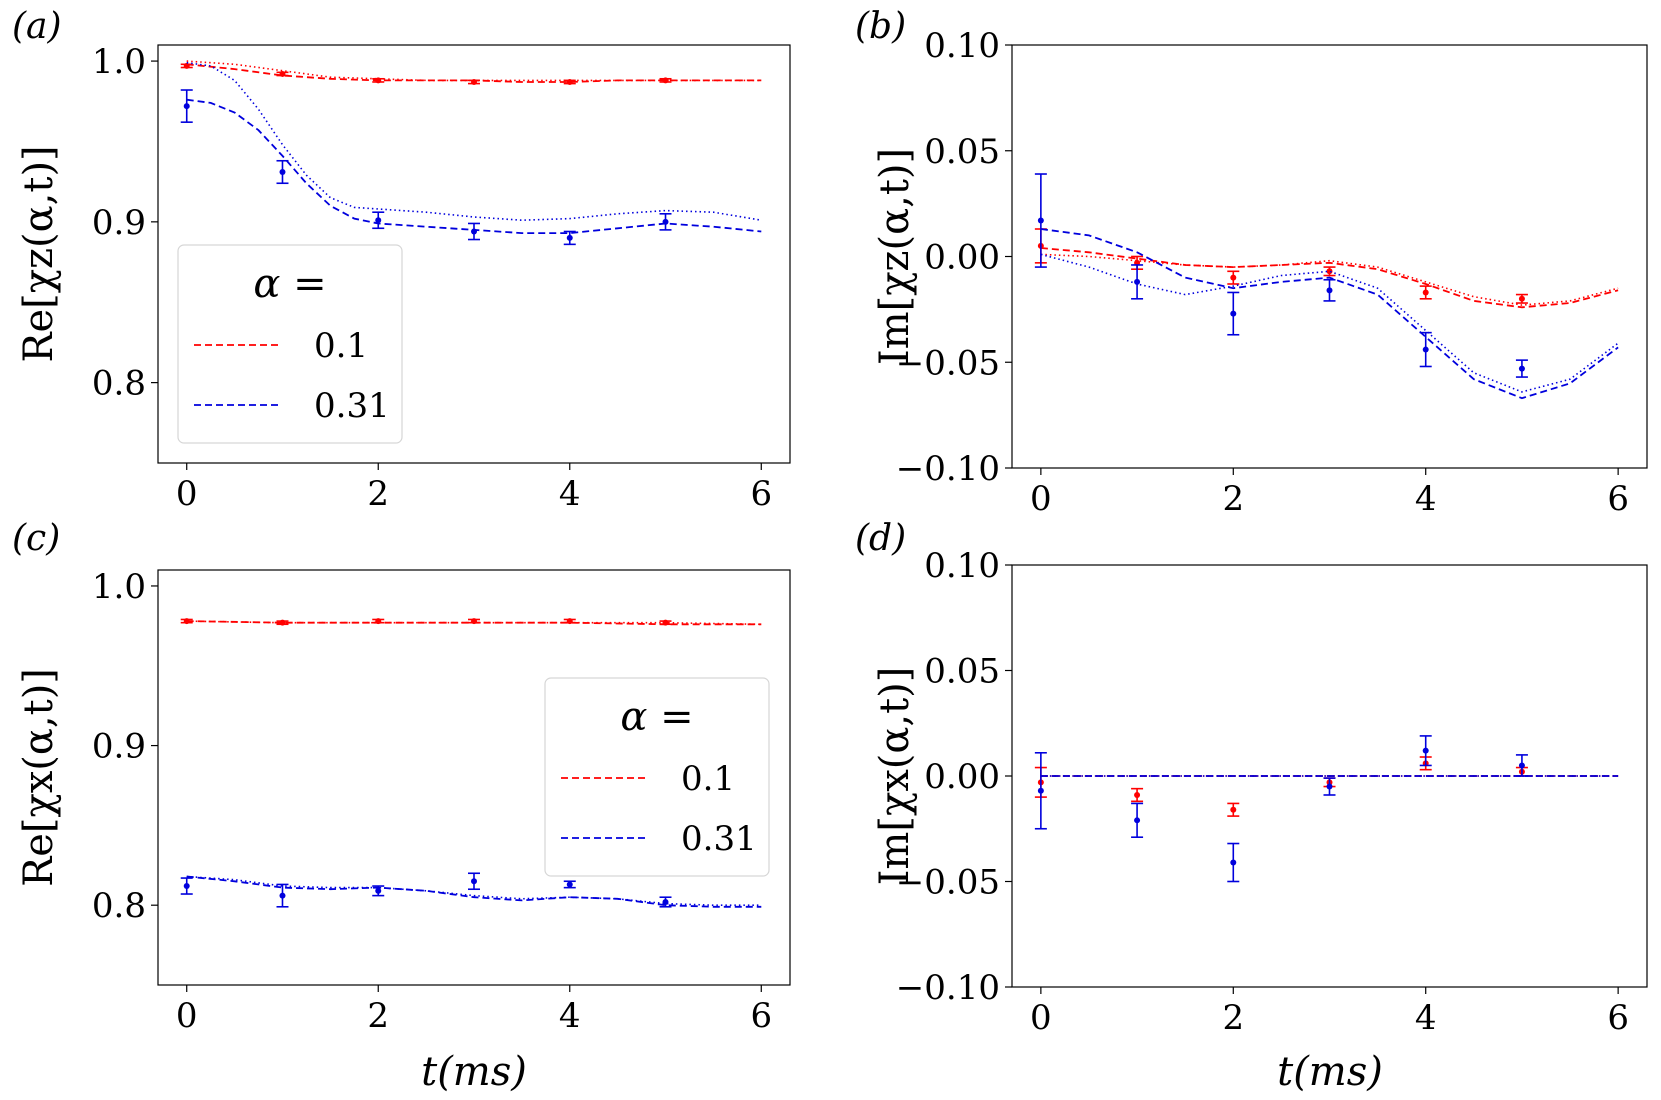  What do you see at coordinates (895, 256) in the screenshot?
I see `y-axis-label: Im[χz(α,t)]` at bounding box center [895, 256].